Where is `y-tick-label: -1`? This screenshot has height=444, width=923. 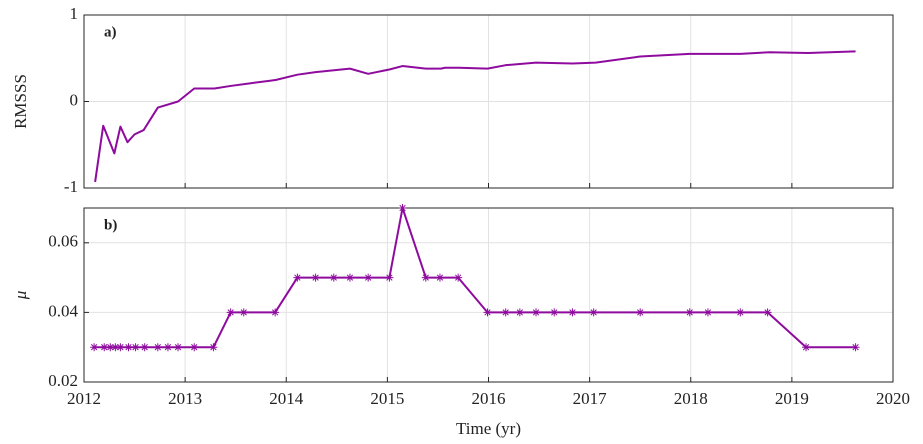 y-tick-label: -1 is located at coordinates (71, 186).